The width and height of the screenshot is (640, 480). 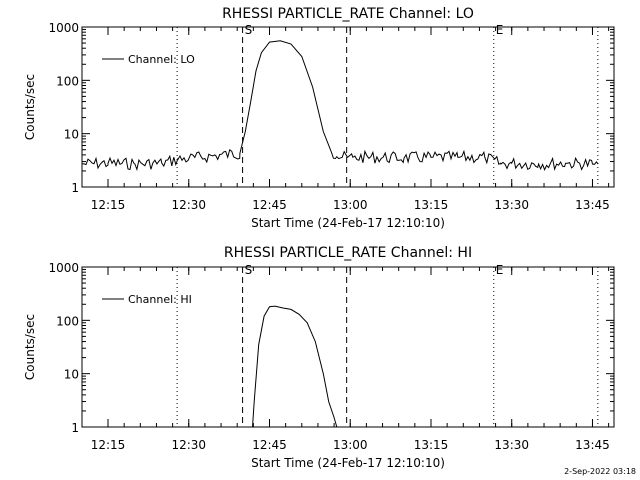 What do you see at coordinates (160, 299) in the screenshot?
I see `legend-label-hi: Channel: HI` at bounding box center [160, 299].